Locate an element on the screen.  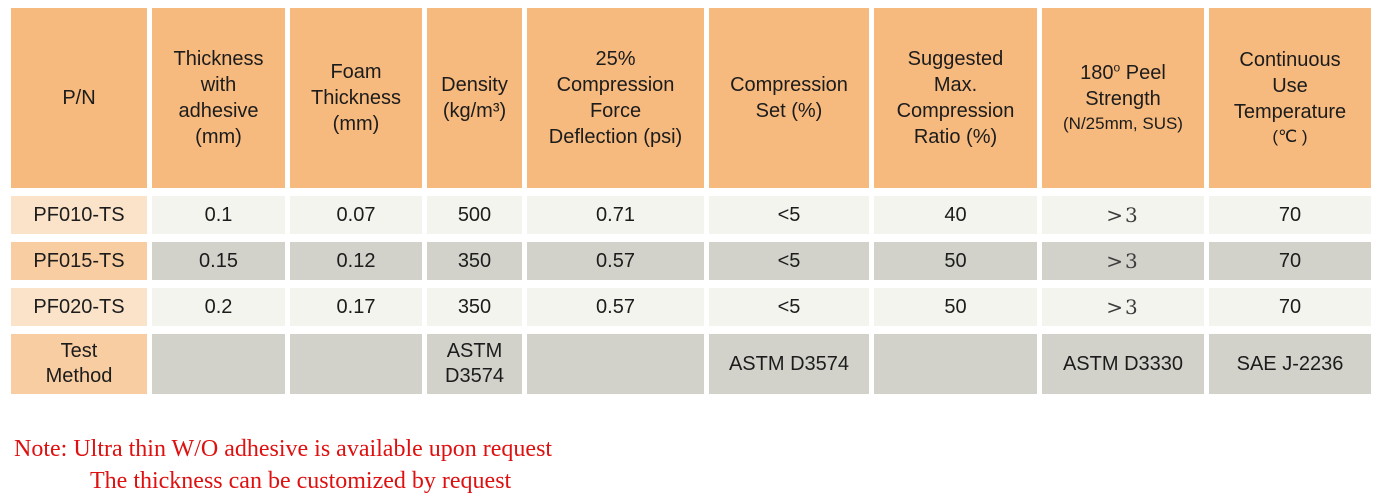
value-cell: 0.1 is located at coordinates (218, 215).